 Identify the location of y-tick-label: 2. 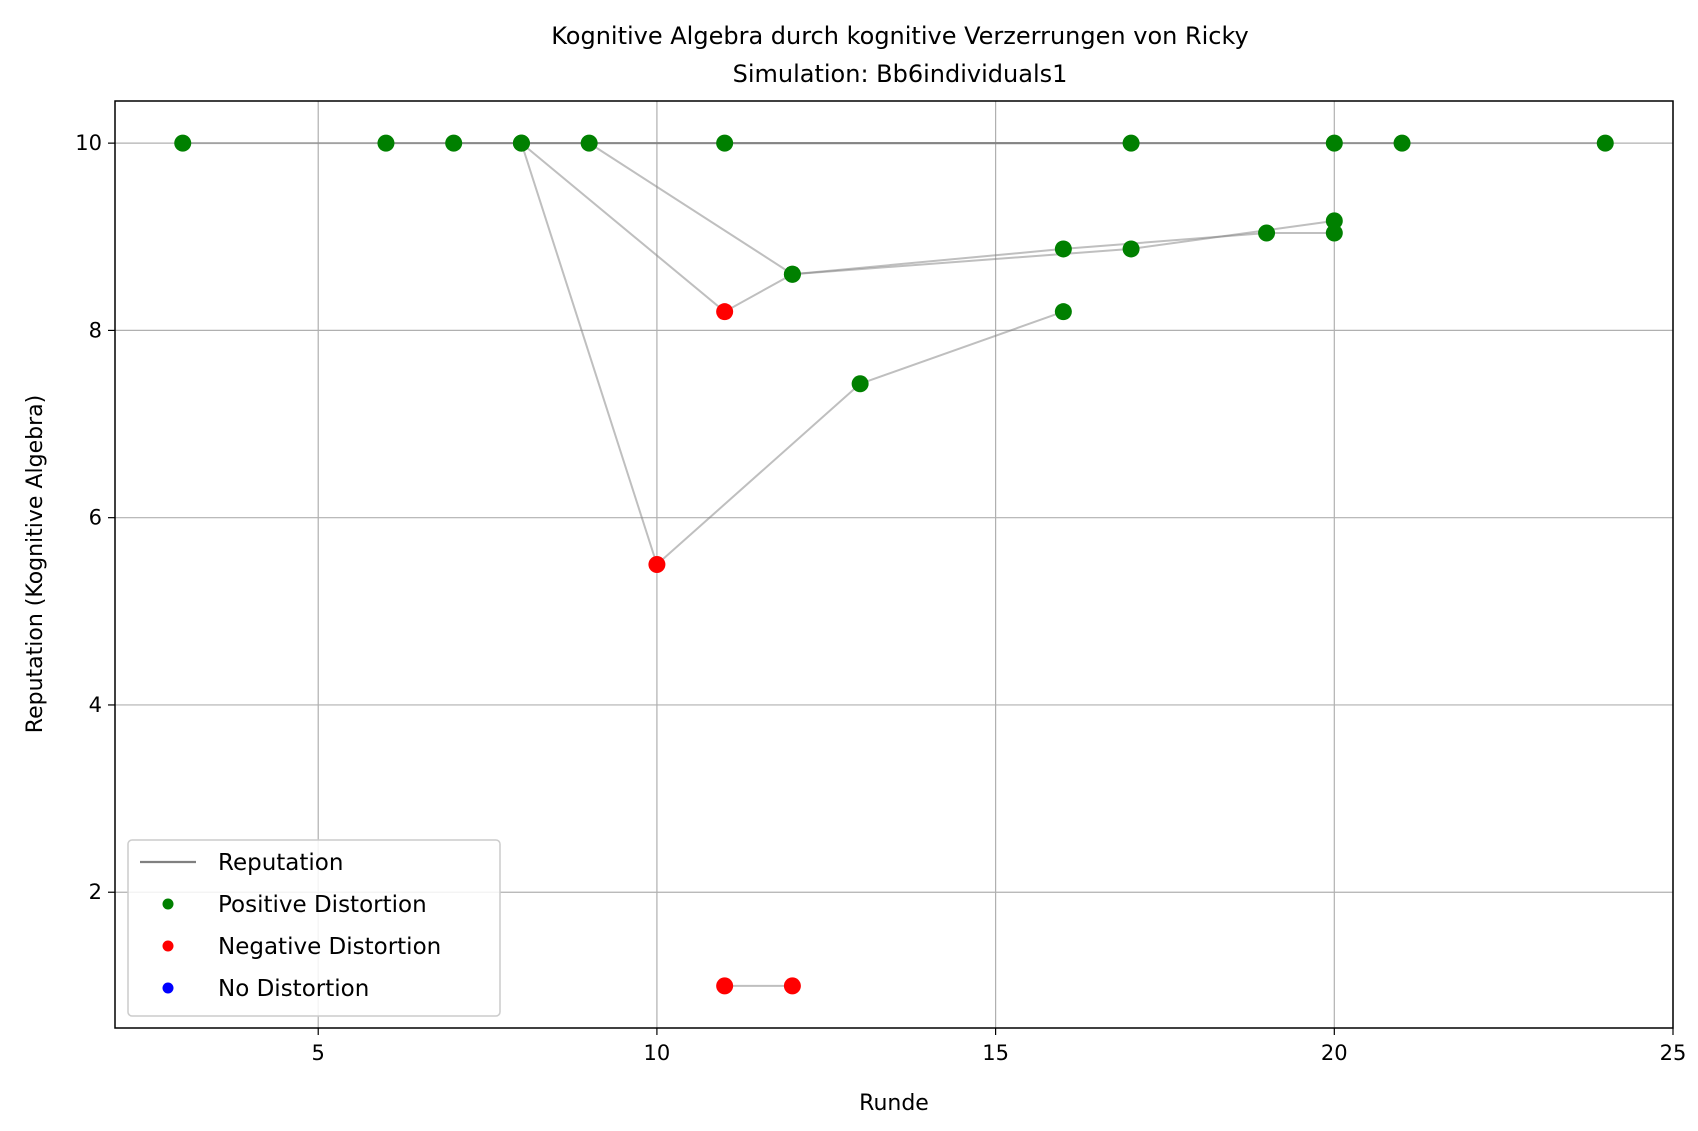
(95, 892).